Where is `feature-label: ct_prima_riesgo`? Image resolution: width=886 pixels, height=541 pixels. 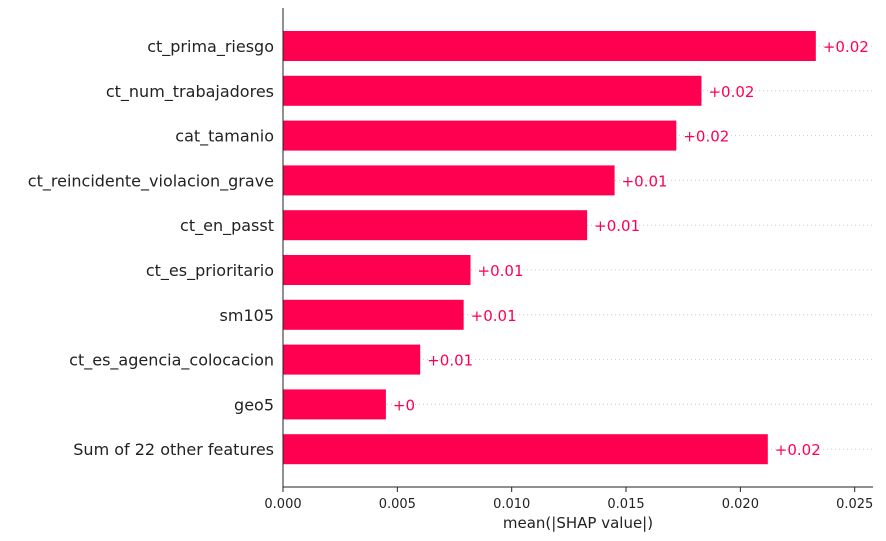 feature-label: ct_prima_riesgo is located at coordinates (210, 47).